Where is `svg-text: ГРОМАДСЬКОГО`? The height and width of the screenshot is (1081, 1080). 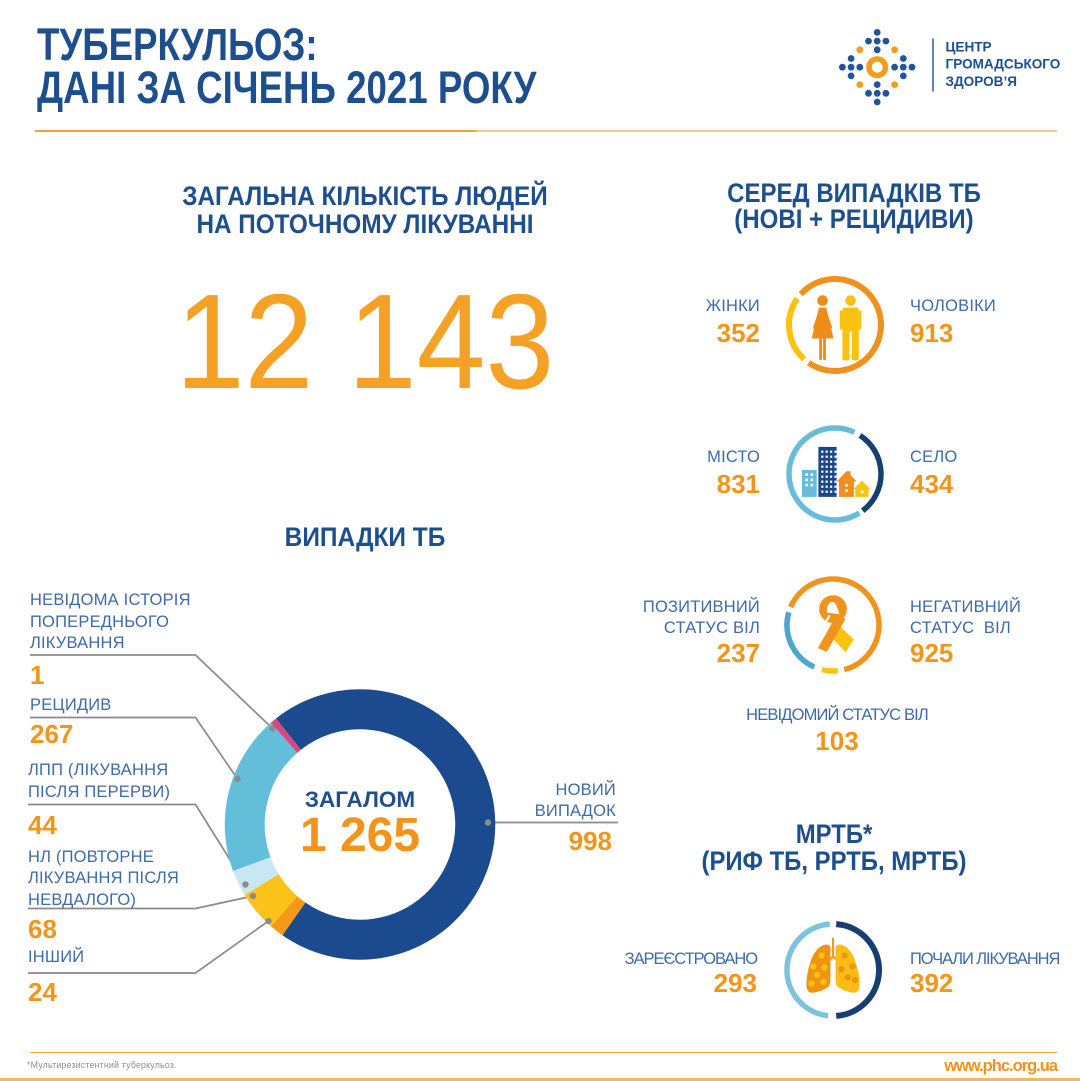 svg-text: ГРОМАДСЬКОГО is located at coordinates (1003, 64).